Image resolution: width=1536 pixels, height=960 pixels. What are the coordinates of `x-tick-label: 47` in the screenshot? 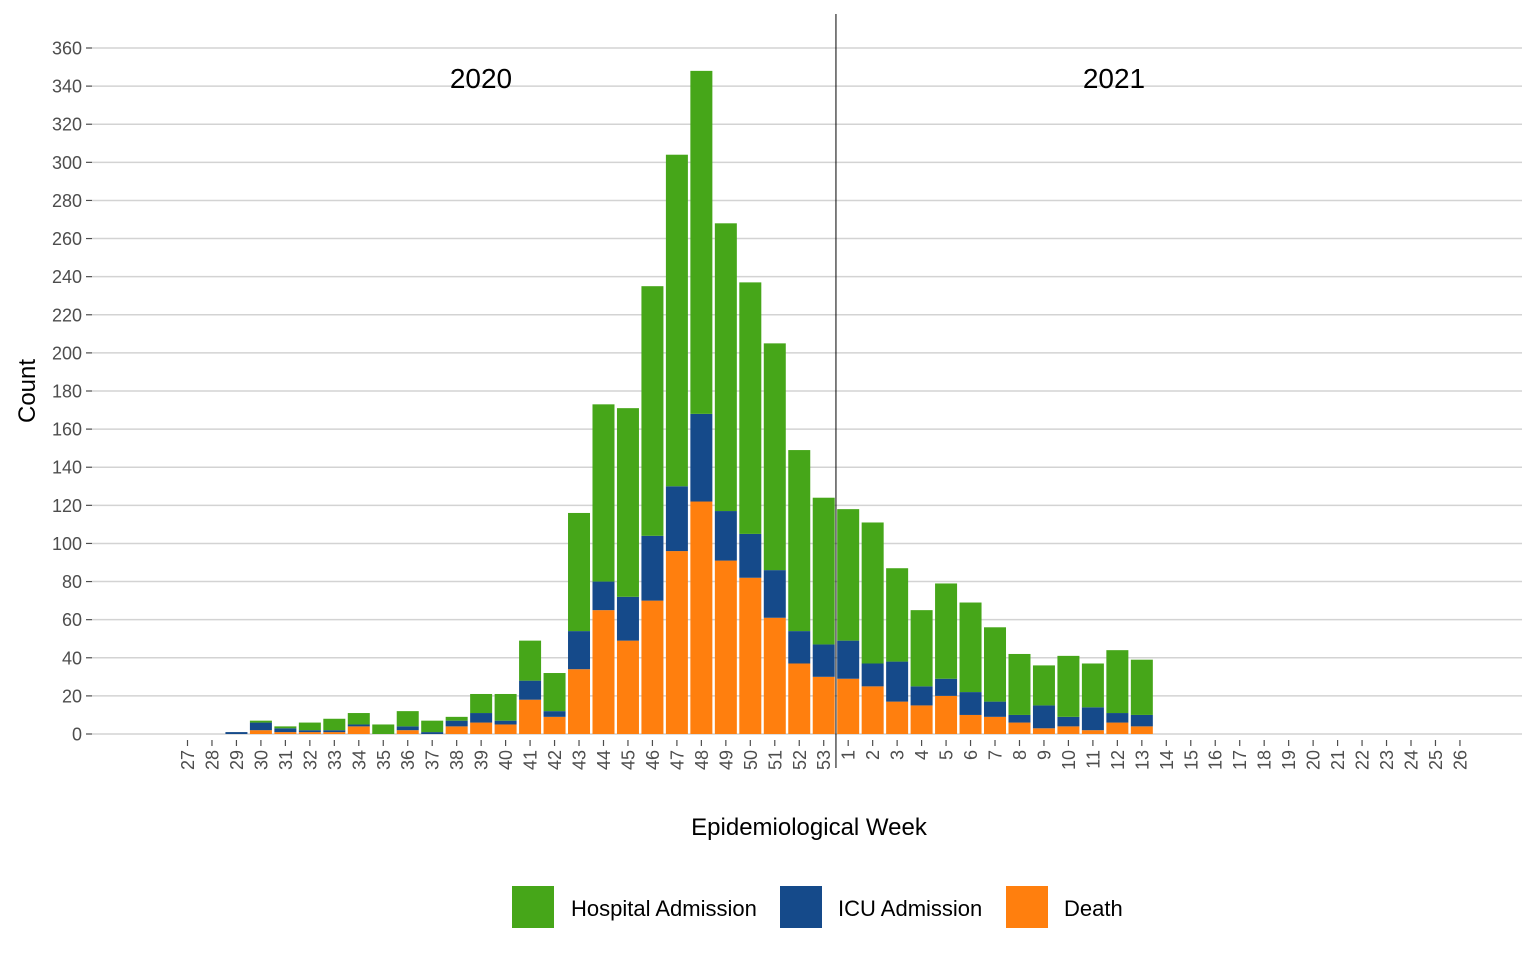 It's located at (677, 760).